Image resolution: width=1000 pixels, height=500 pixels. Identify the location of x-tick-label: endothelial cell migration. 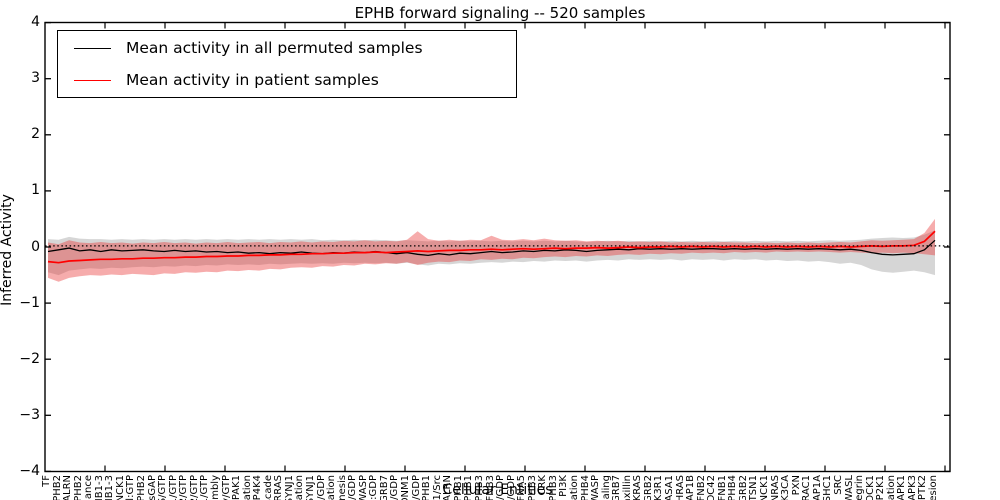
(574, 487).